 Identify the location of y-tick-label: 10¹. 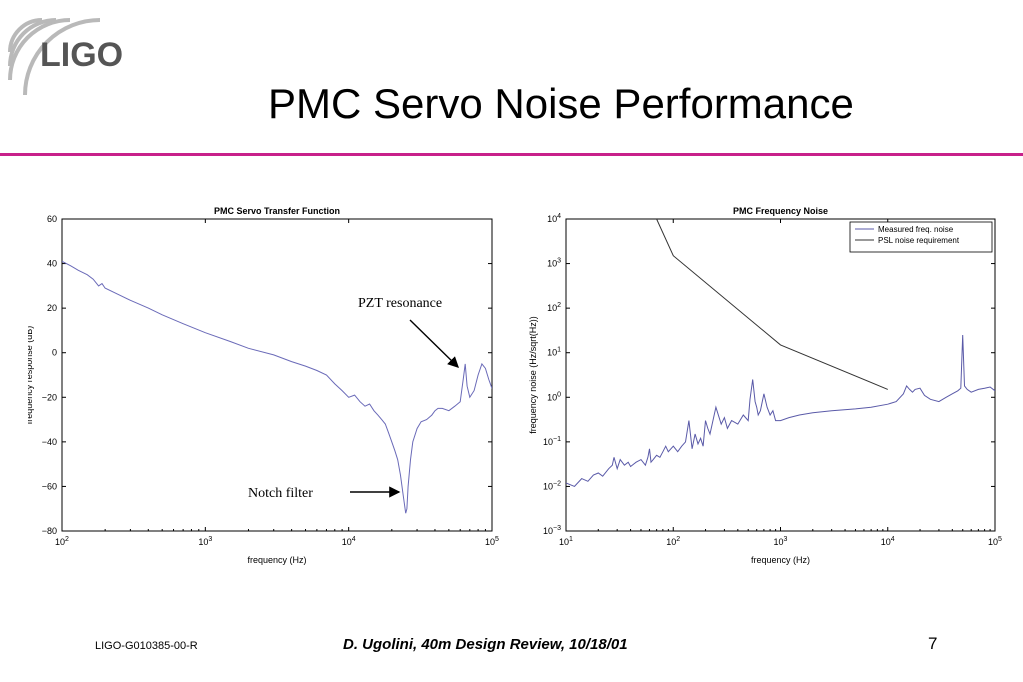
(554, 352).